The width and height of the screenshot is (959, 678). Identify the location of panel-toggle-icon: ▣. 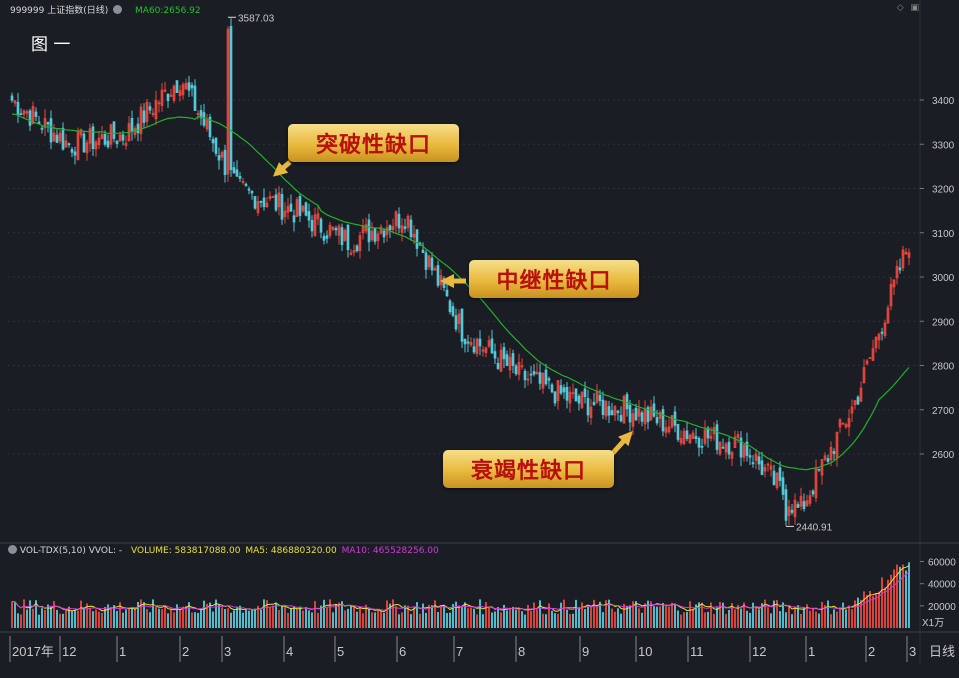
(914, 8).